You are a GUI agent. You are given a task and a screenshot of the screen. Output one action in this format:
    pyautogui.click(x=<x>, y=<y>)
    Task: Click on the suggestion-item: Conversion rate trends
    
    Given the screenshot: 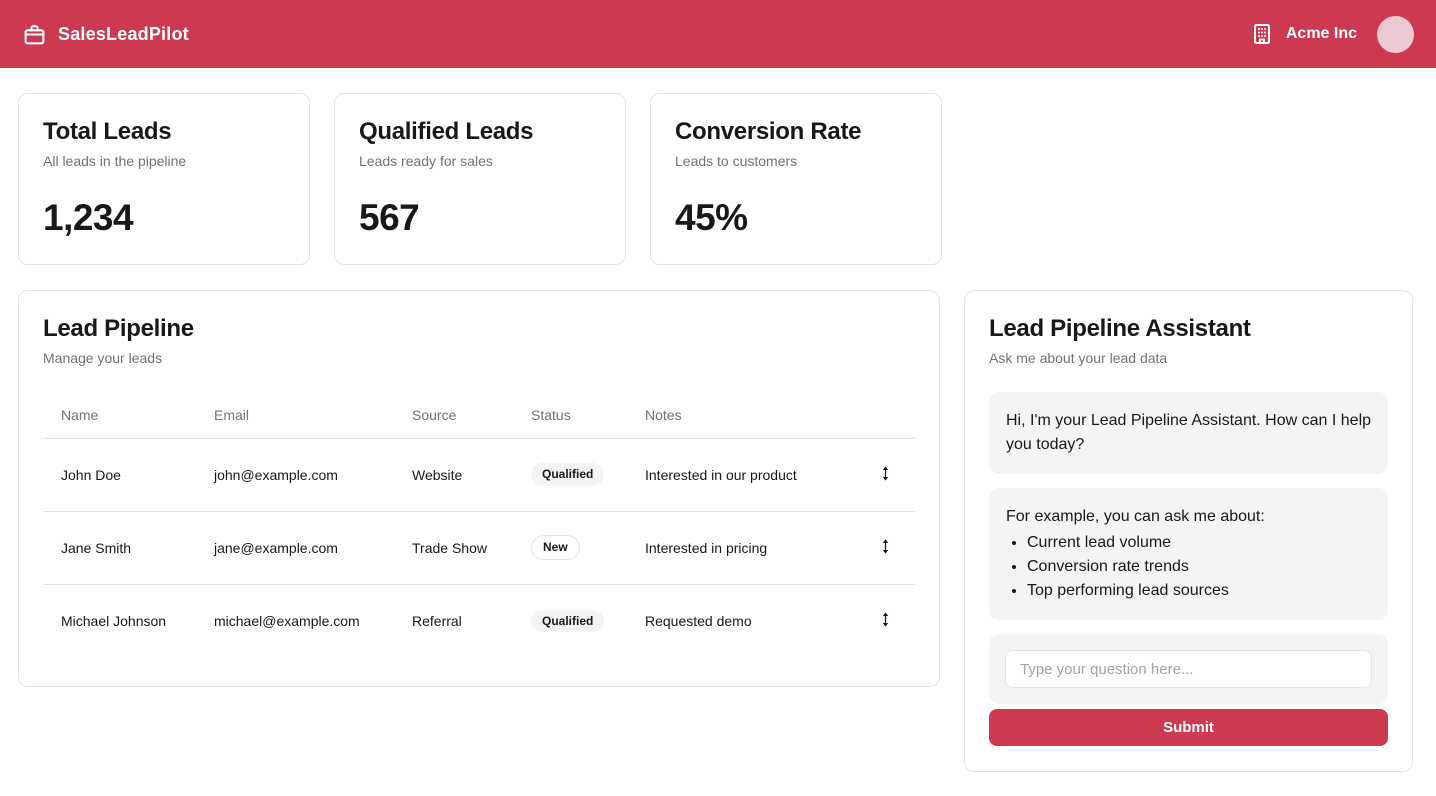 What is the action you would take?
    pyautogui.click(x=1199, y=567)
    